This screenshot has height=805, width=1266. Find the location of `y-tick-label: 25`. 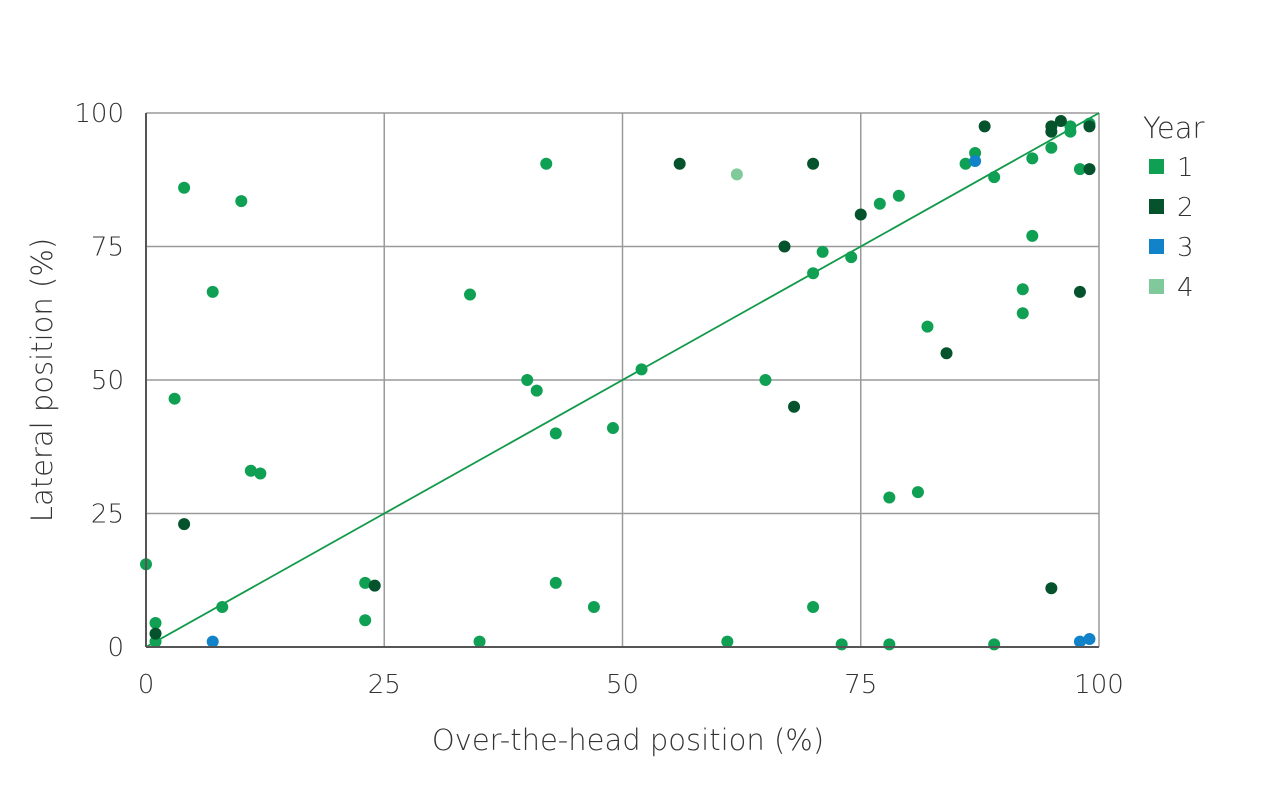

y-tick-label: 25 is located at coordinates (107, 515).